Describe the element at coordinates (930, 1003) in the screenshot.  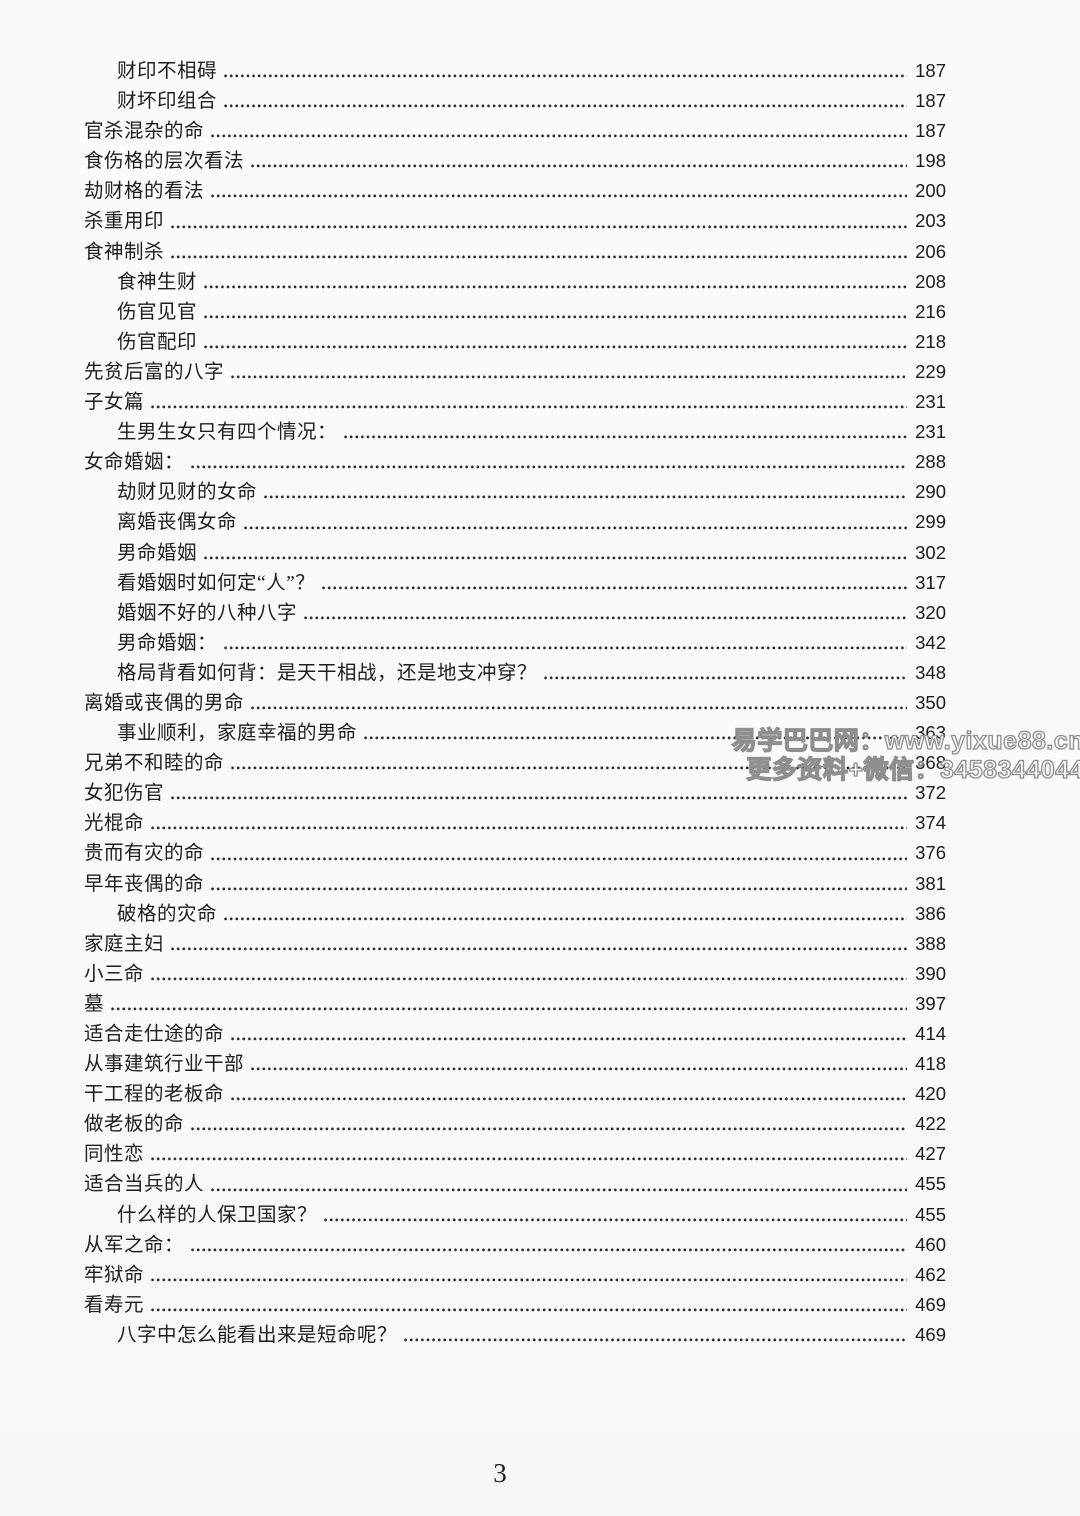
I see `toc-entry-page: 397` at that location.